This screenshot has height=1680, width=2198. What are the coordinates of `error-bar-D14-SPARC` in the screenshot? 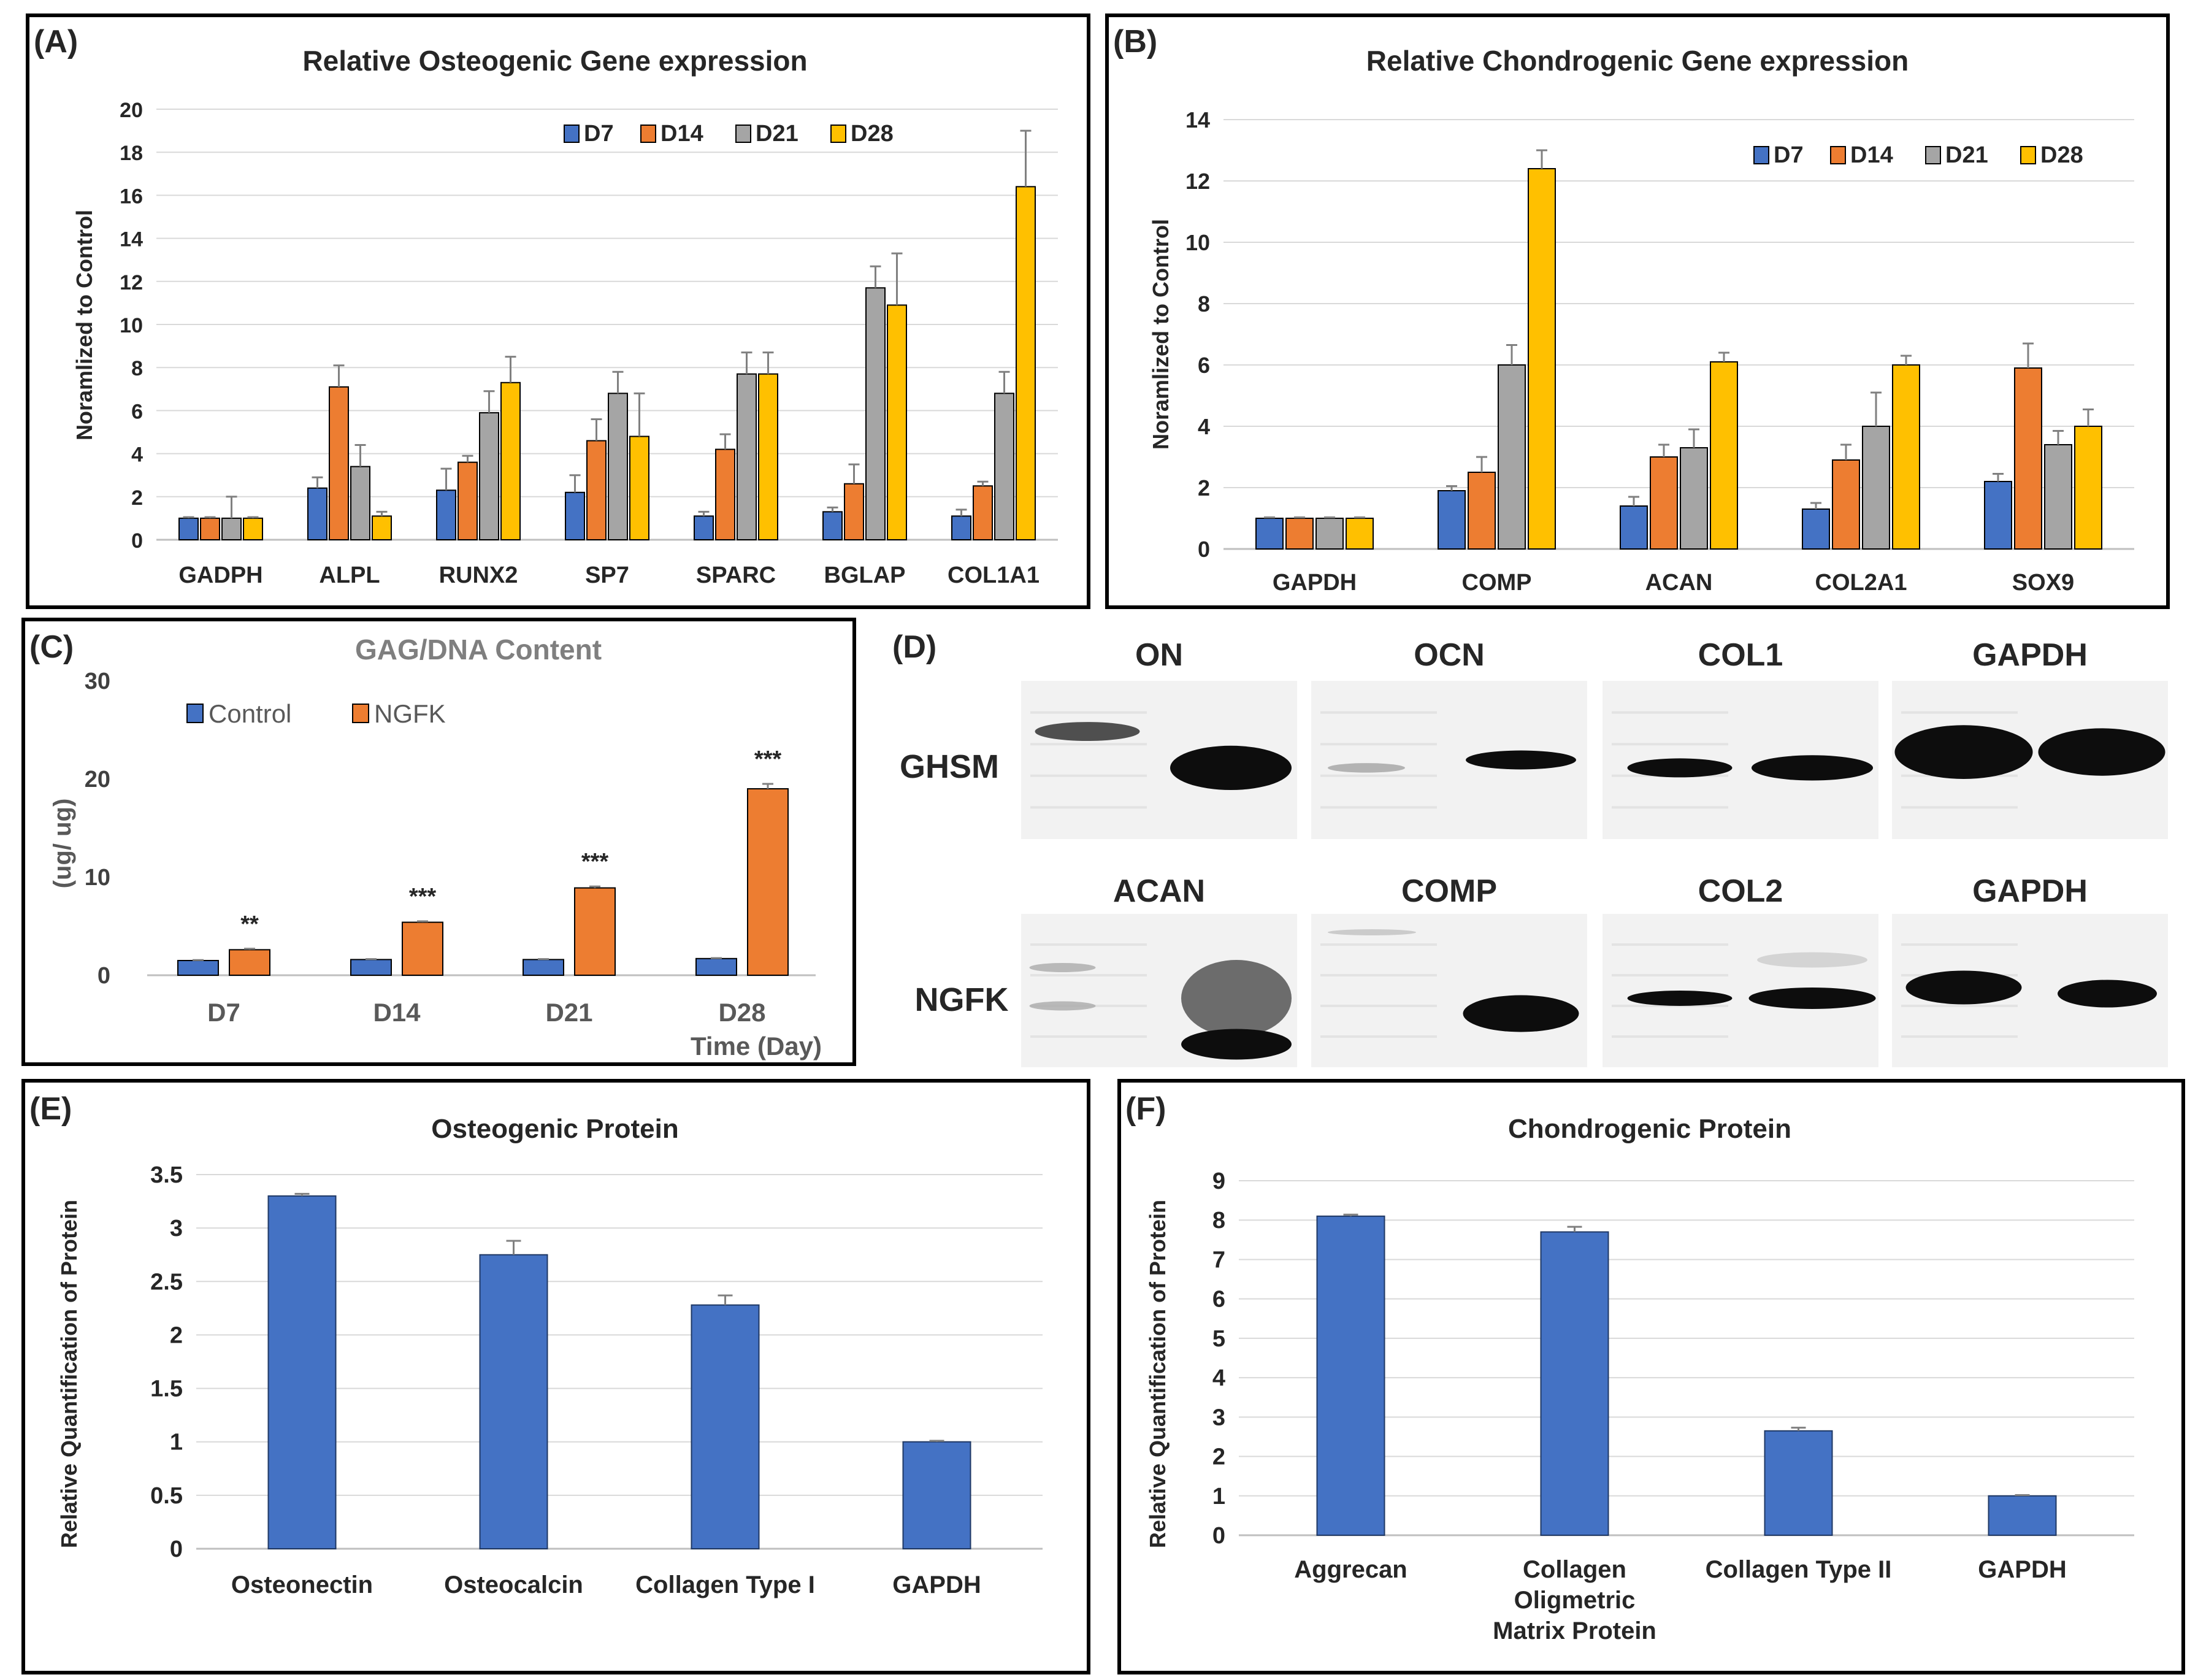 It's located at (725, 441).